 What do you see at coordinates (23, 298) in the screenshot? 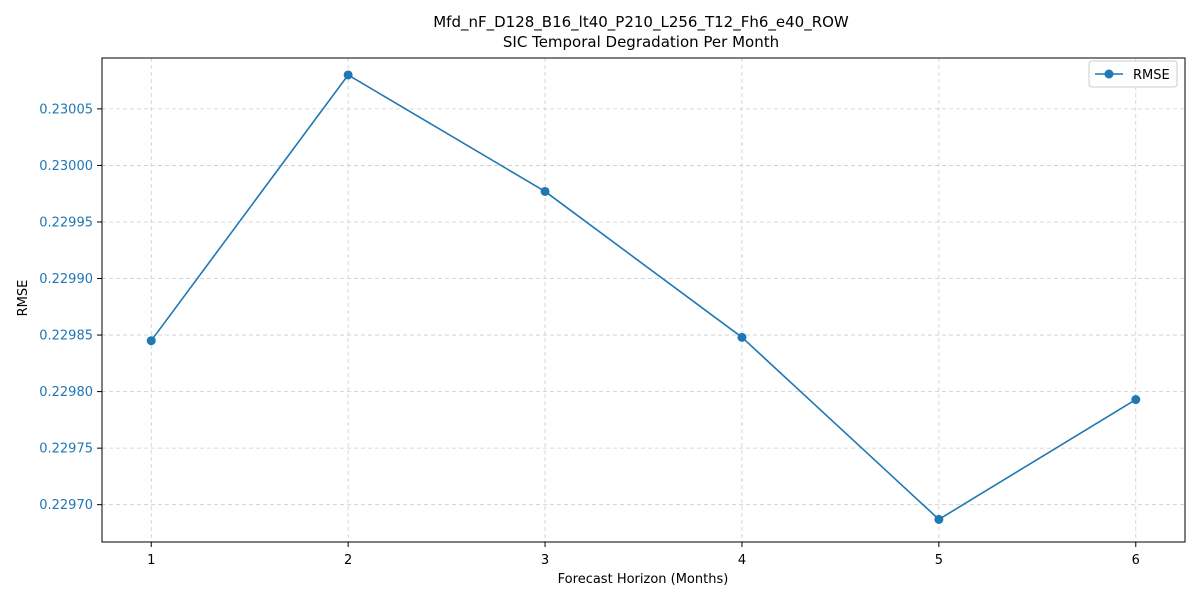
I see `y-axis-label: RMSE` at bounding box center [23, 298].